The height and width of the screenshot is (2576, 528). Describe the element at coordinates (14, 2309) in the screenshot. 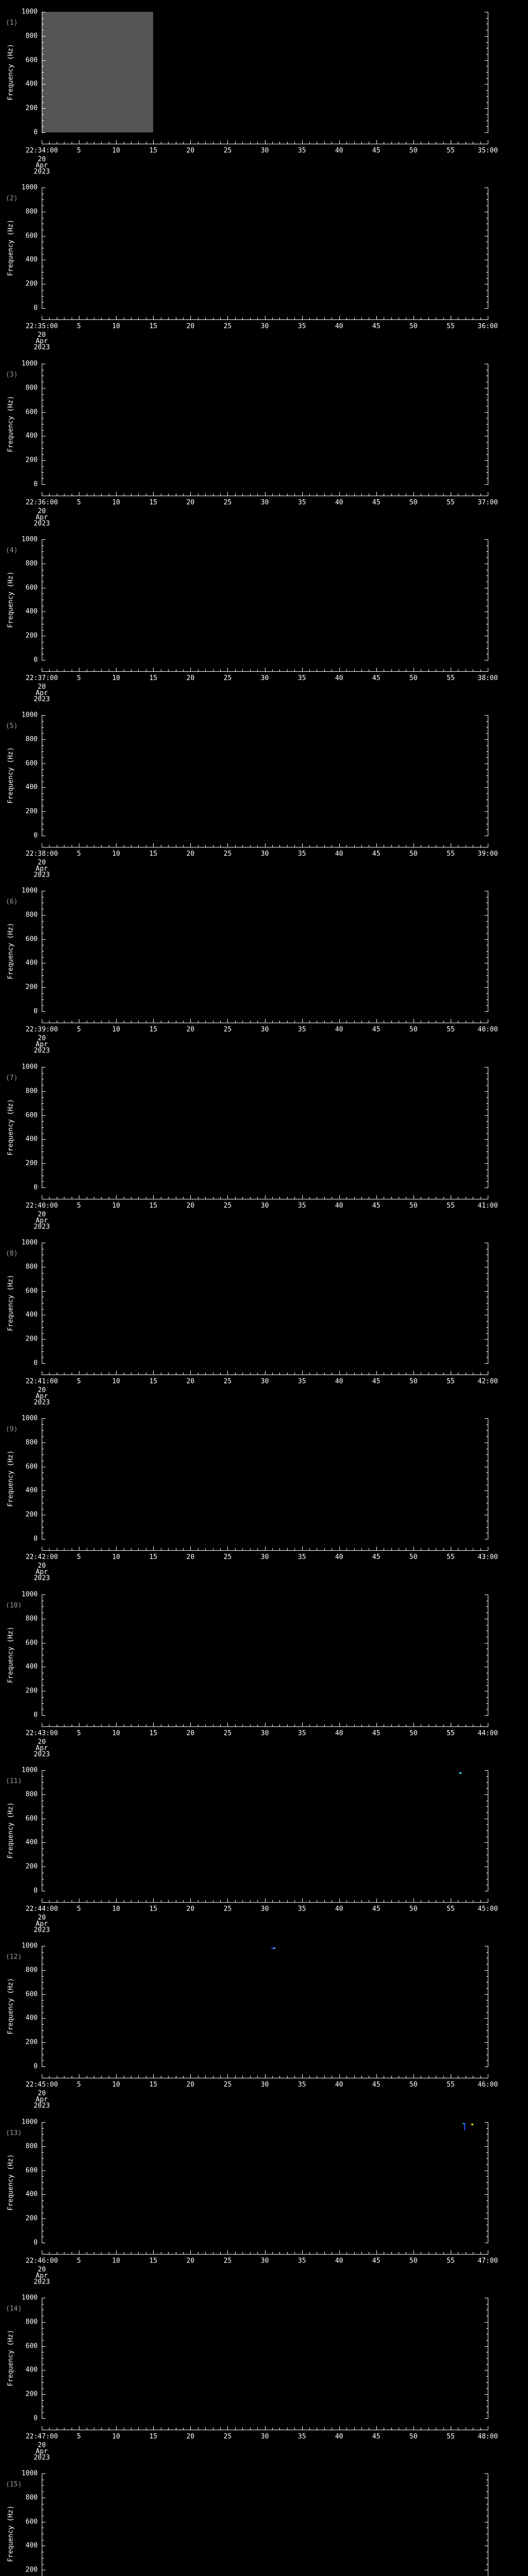

I see `panel-index-label: (14)` at that location.